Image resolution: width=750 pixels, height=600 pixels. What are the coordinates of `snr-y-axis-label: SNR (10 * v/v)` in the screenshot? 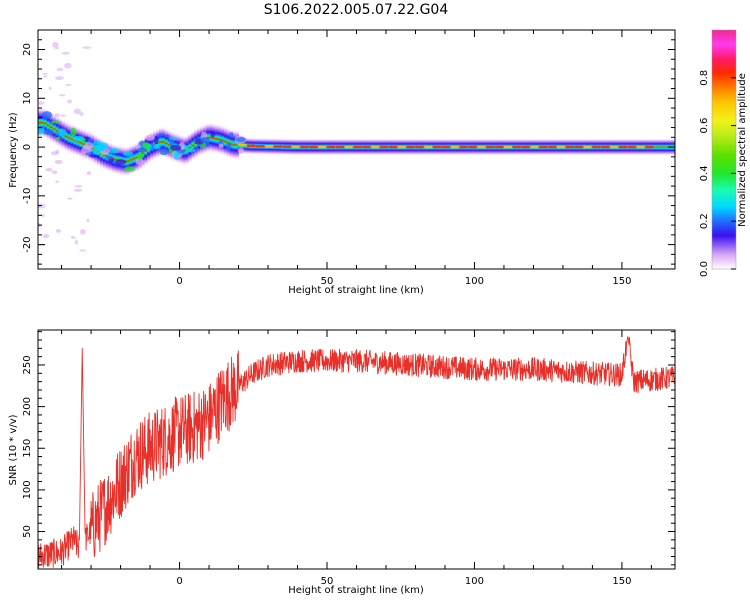 It's located at (13, 449).